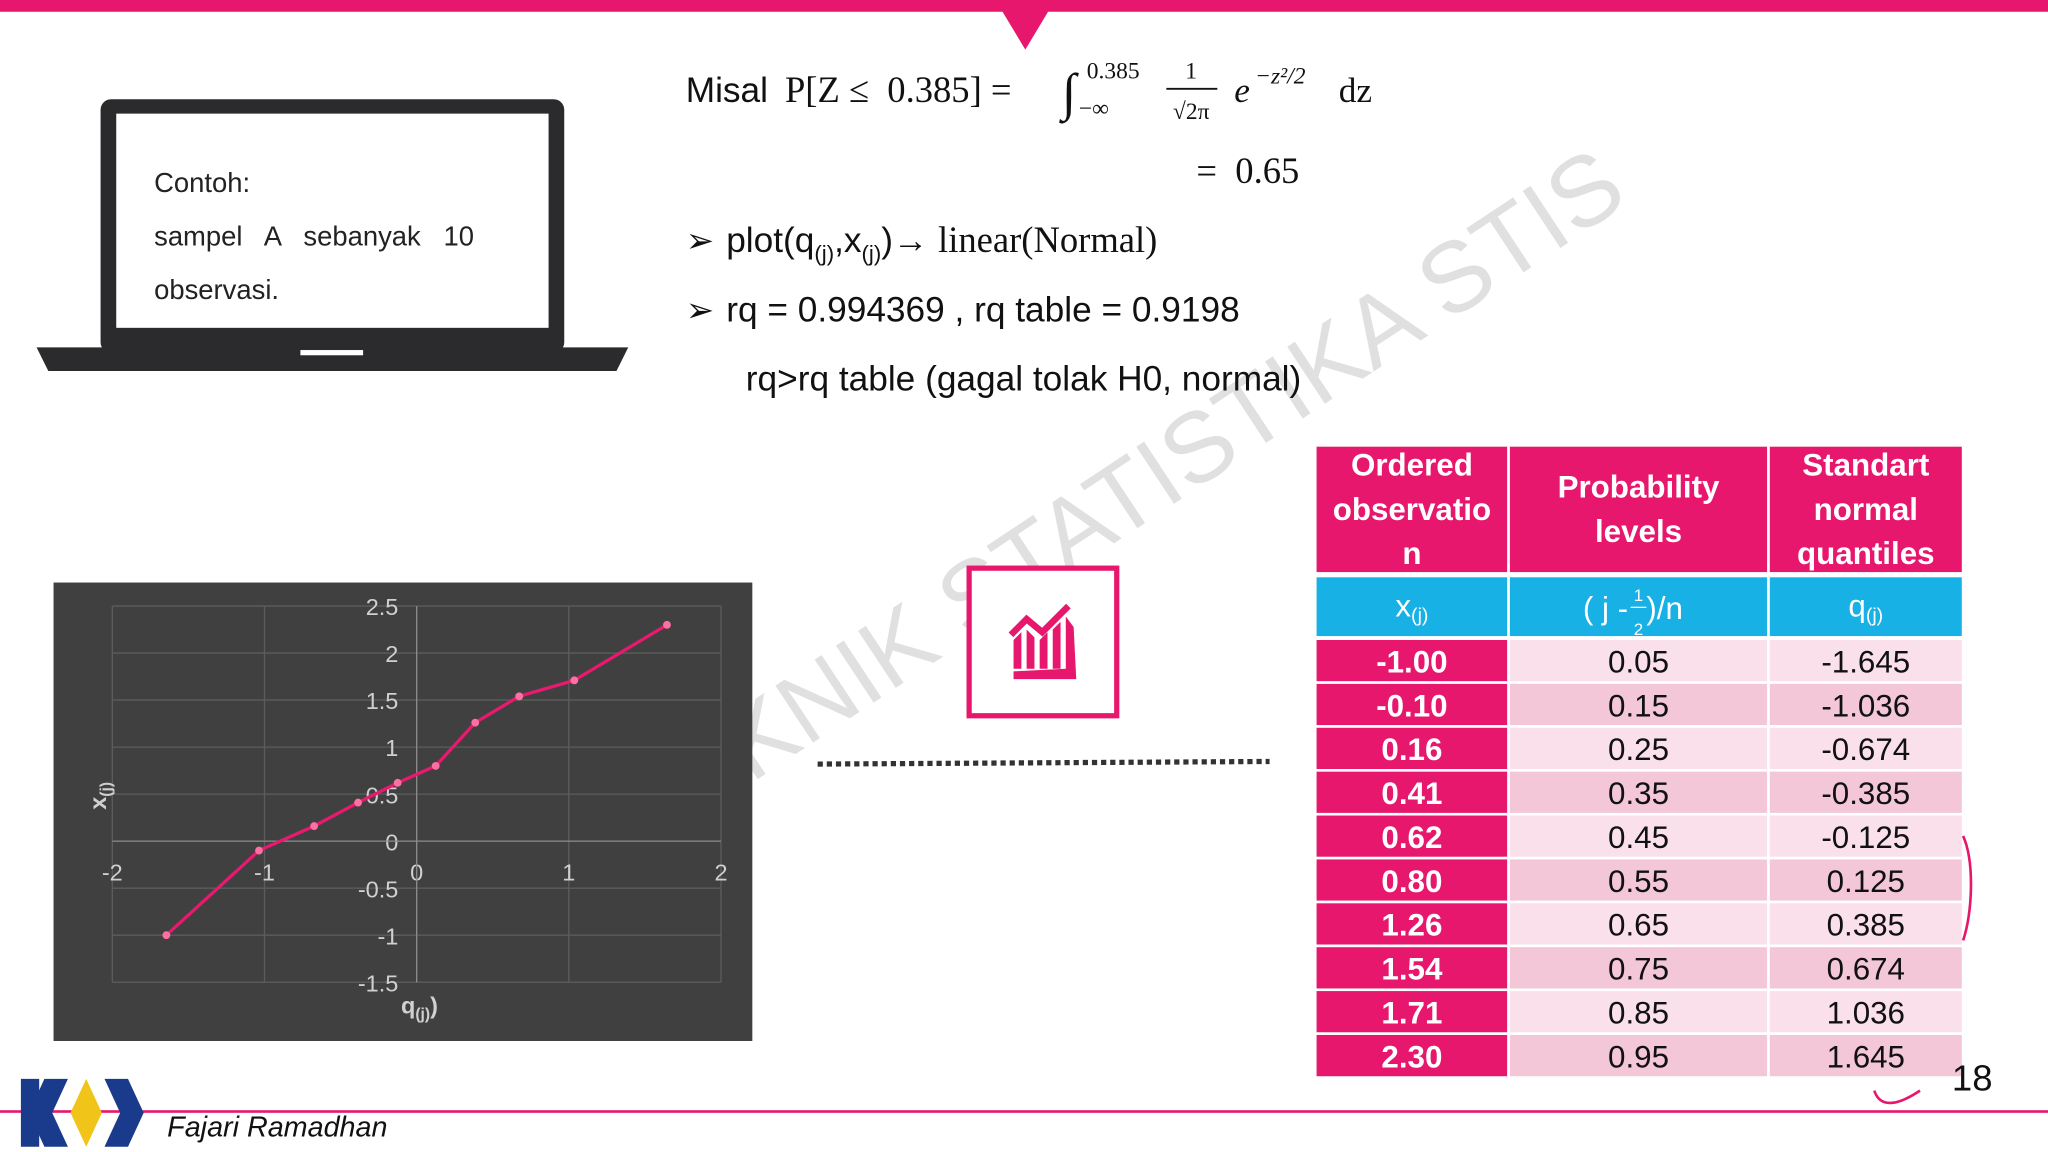 Image resolution: width=2048 pixels, height=1152 pixels. What do you see at coordinates (434, 1006) in the screenshot?
I see `label-part: )` at bounding box center [434, 1006].